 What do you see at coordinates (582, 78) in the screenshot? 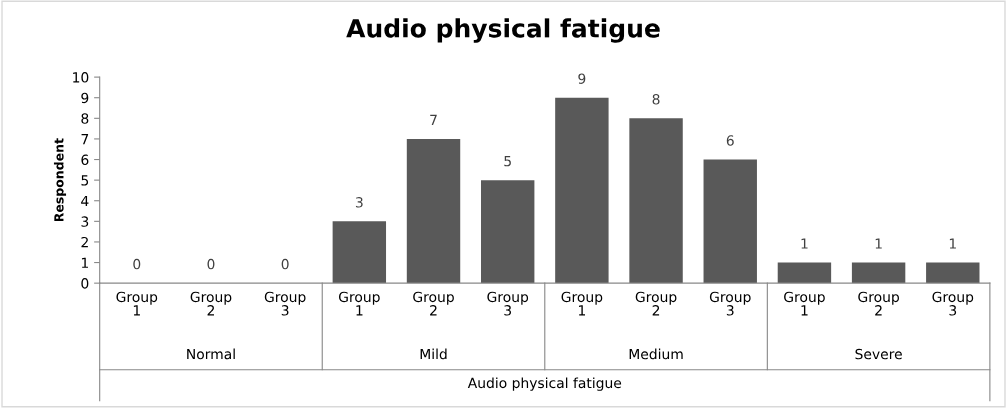
I see `data-label: 9` at bounding box center [582, 78].